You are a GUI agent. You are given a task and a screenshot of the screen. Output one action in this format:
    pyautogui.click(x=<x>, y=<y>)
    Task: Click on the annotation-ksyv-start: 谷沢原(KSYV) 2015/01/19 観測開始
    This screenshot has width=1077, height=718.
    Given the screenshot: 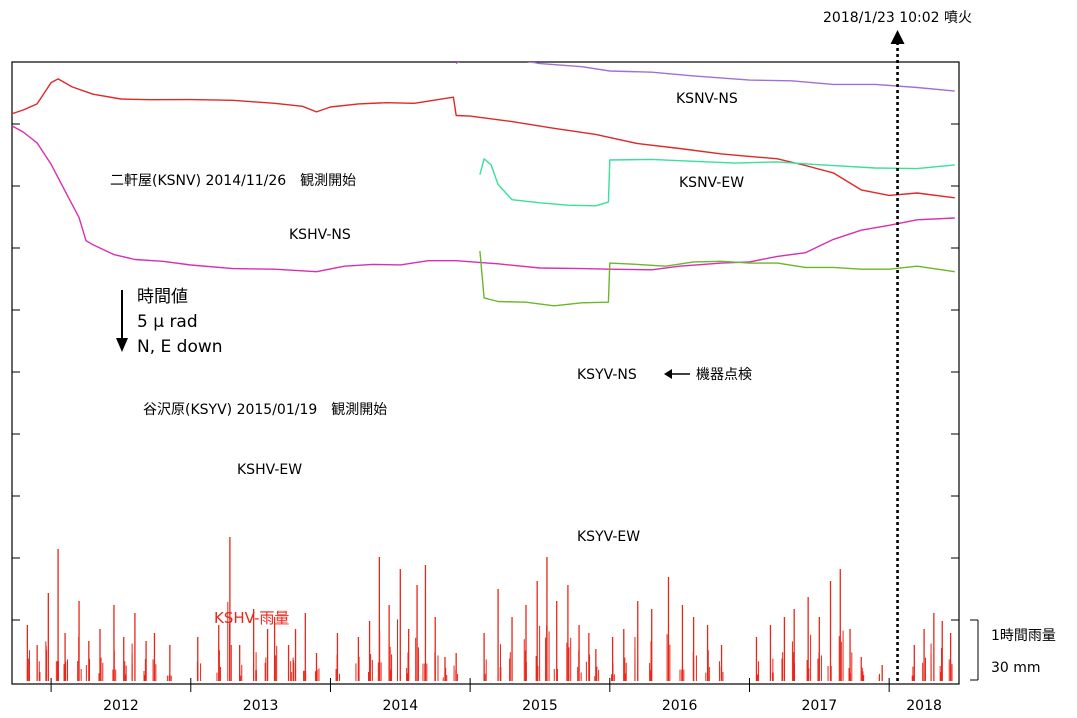 What is the action you would take?
    pyautogui.click(x=265, y=409)
    